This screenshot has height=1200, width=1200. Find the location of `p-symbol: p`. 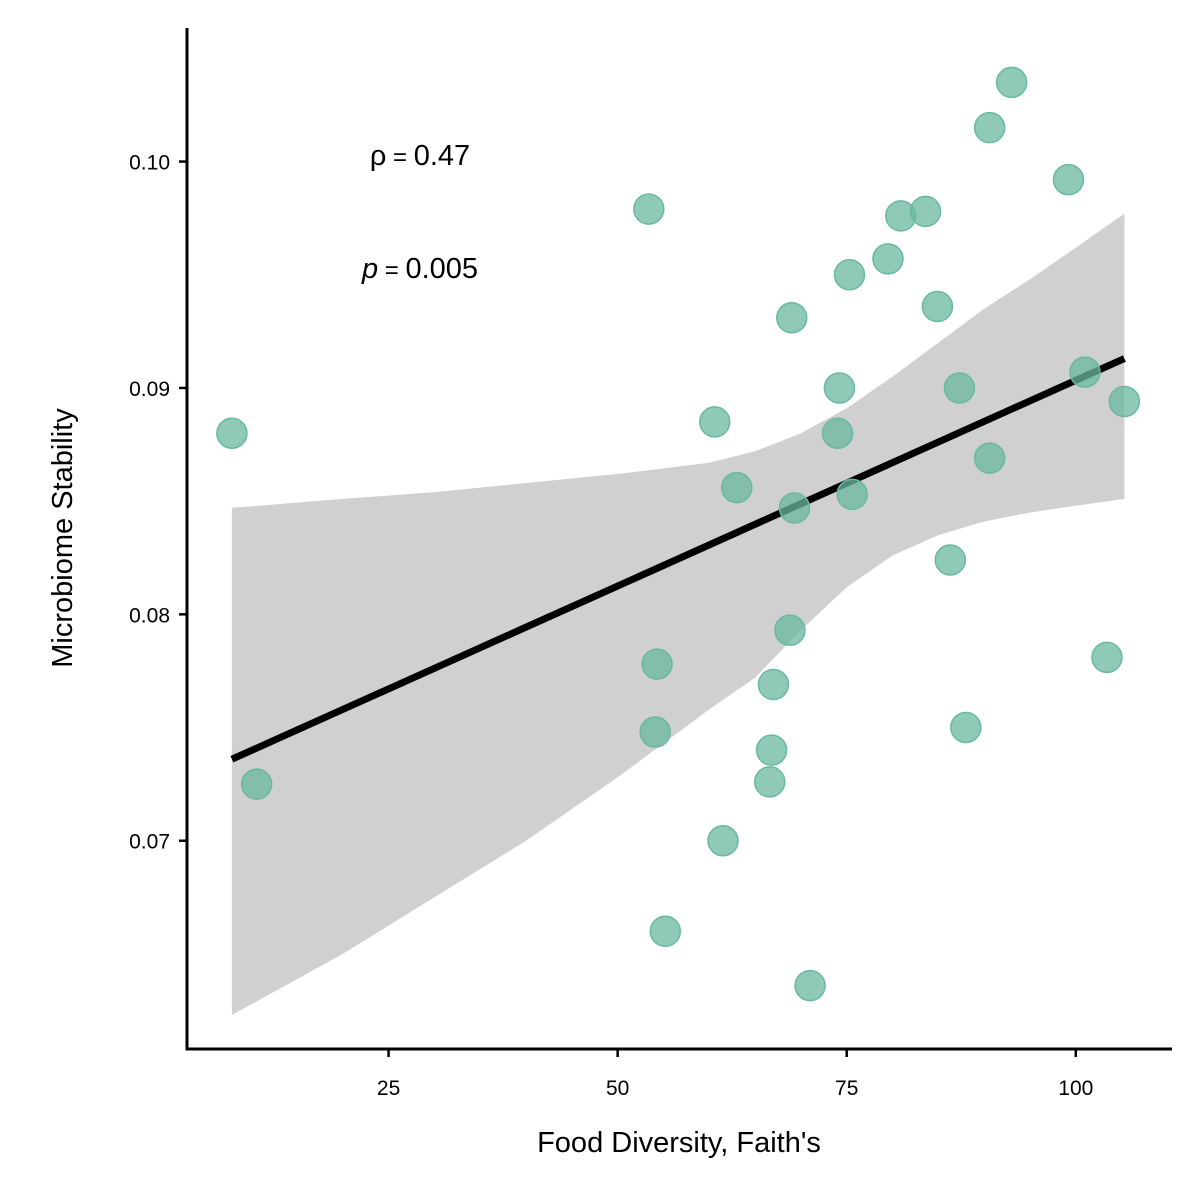

p-symbol: p is located at coordinates (369, 269).